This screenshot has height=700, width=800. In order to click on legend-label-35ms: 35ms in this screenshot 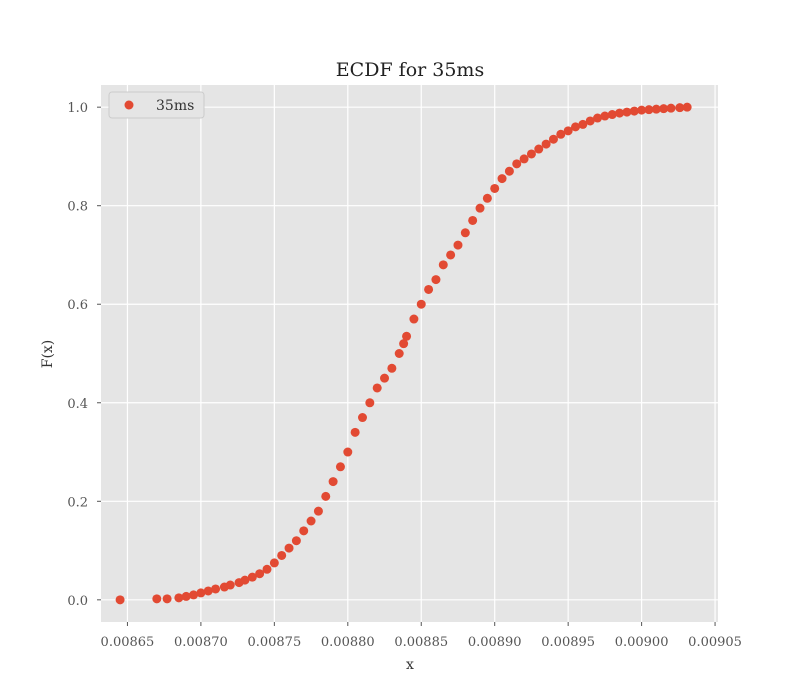, I will do `click(175, 106)`.